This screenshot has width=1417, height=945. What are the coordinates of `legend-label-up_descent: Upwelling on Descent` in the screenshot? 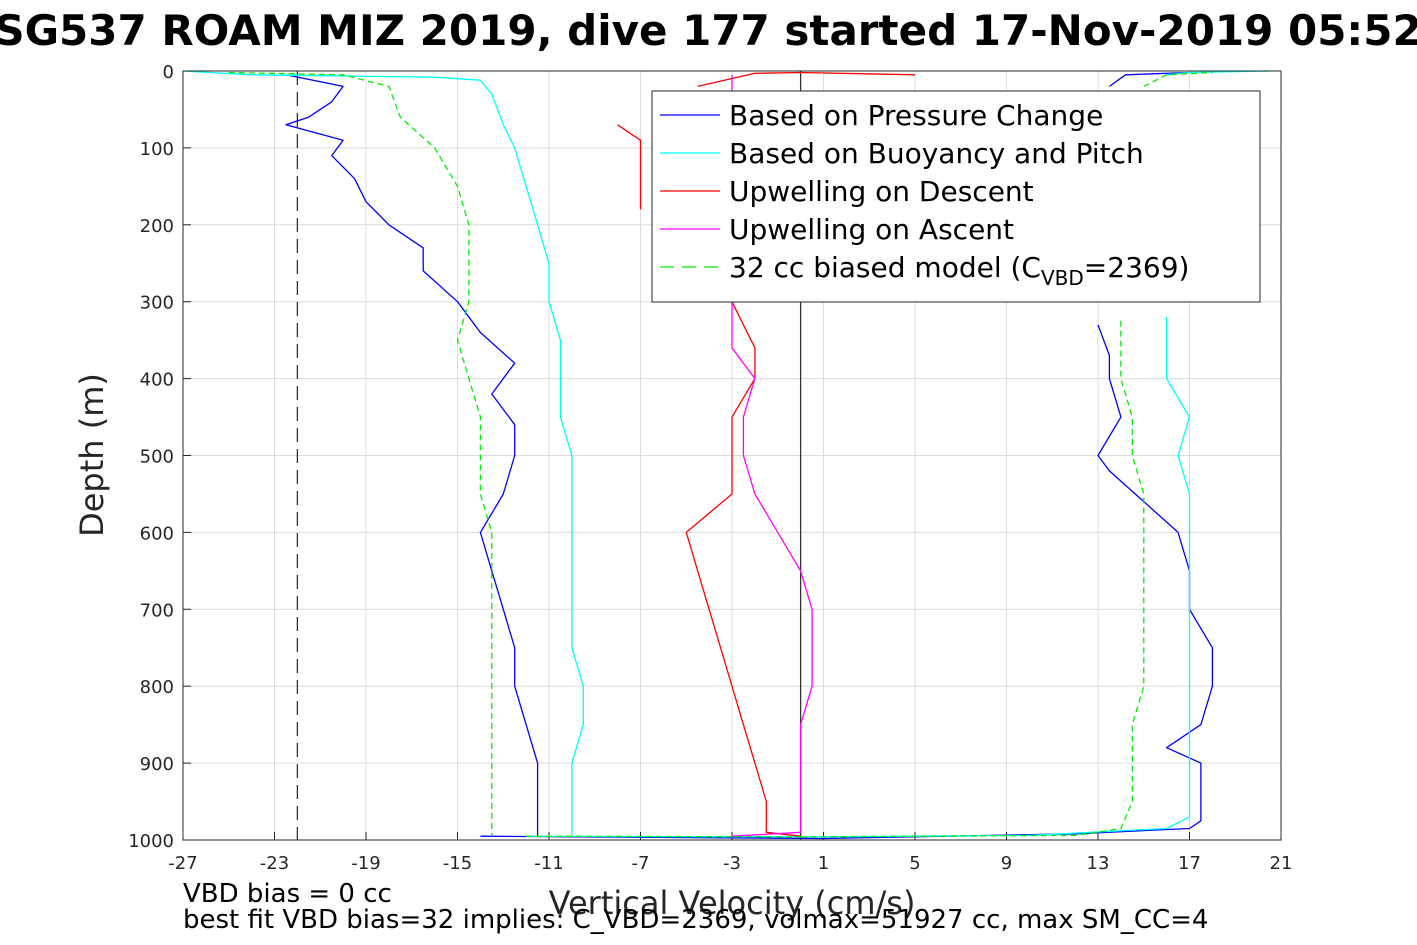 It's located at (881, 191).